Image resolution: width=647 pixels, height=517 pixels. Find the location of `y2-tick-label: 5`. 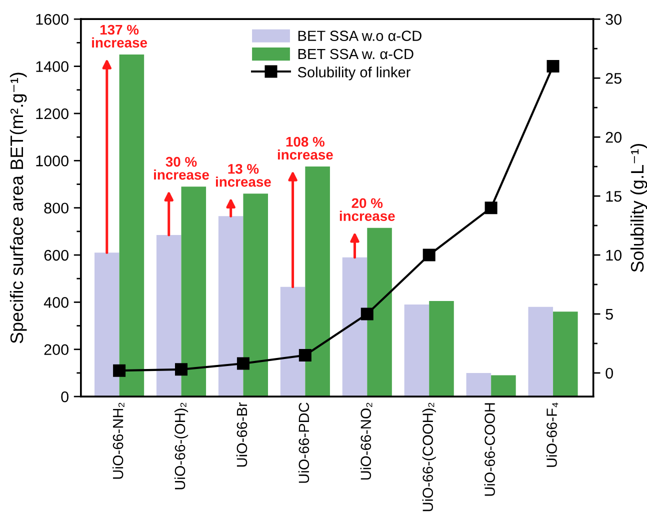

y2-tick-label: 5 is located at coordinates (609, 314).